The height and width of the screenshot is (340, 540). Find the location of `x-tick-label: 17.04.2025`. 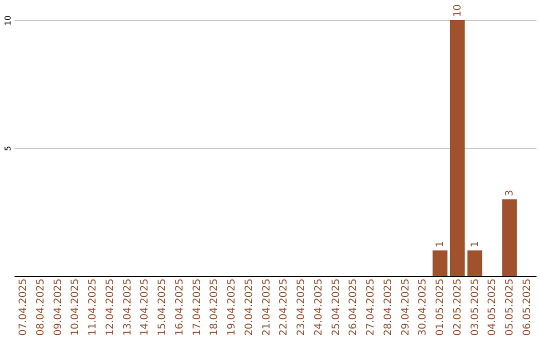

x-tick-label: 17.04.2025 is located at coordinates (197, 307).